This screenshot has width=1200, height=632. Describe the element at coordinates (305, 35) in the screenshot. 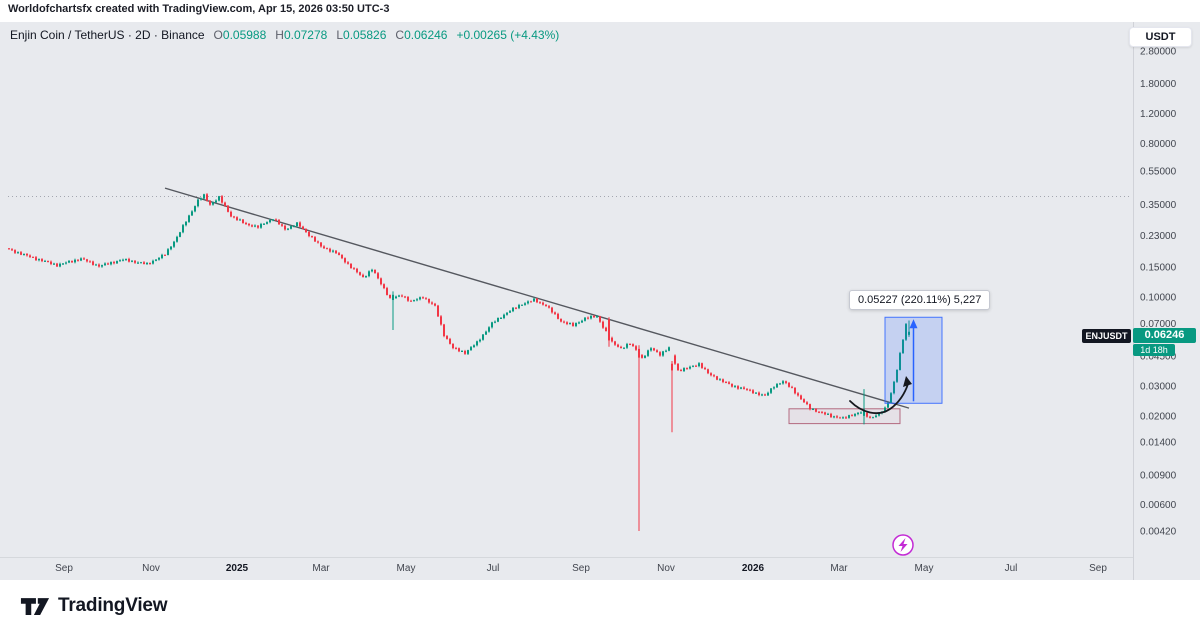

I see `high-value: 0.07278` at that location.